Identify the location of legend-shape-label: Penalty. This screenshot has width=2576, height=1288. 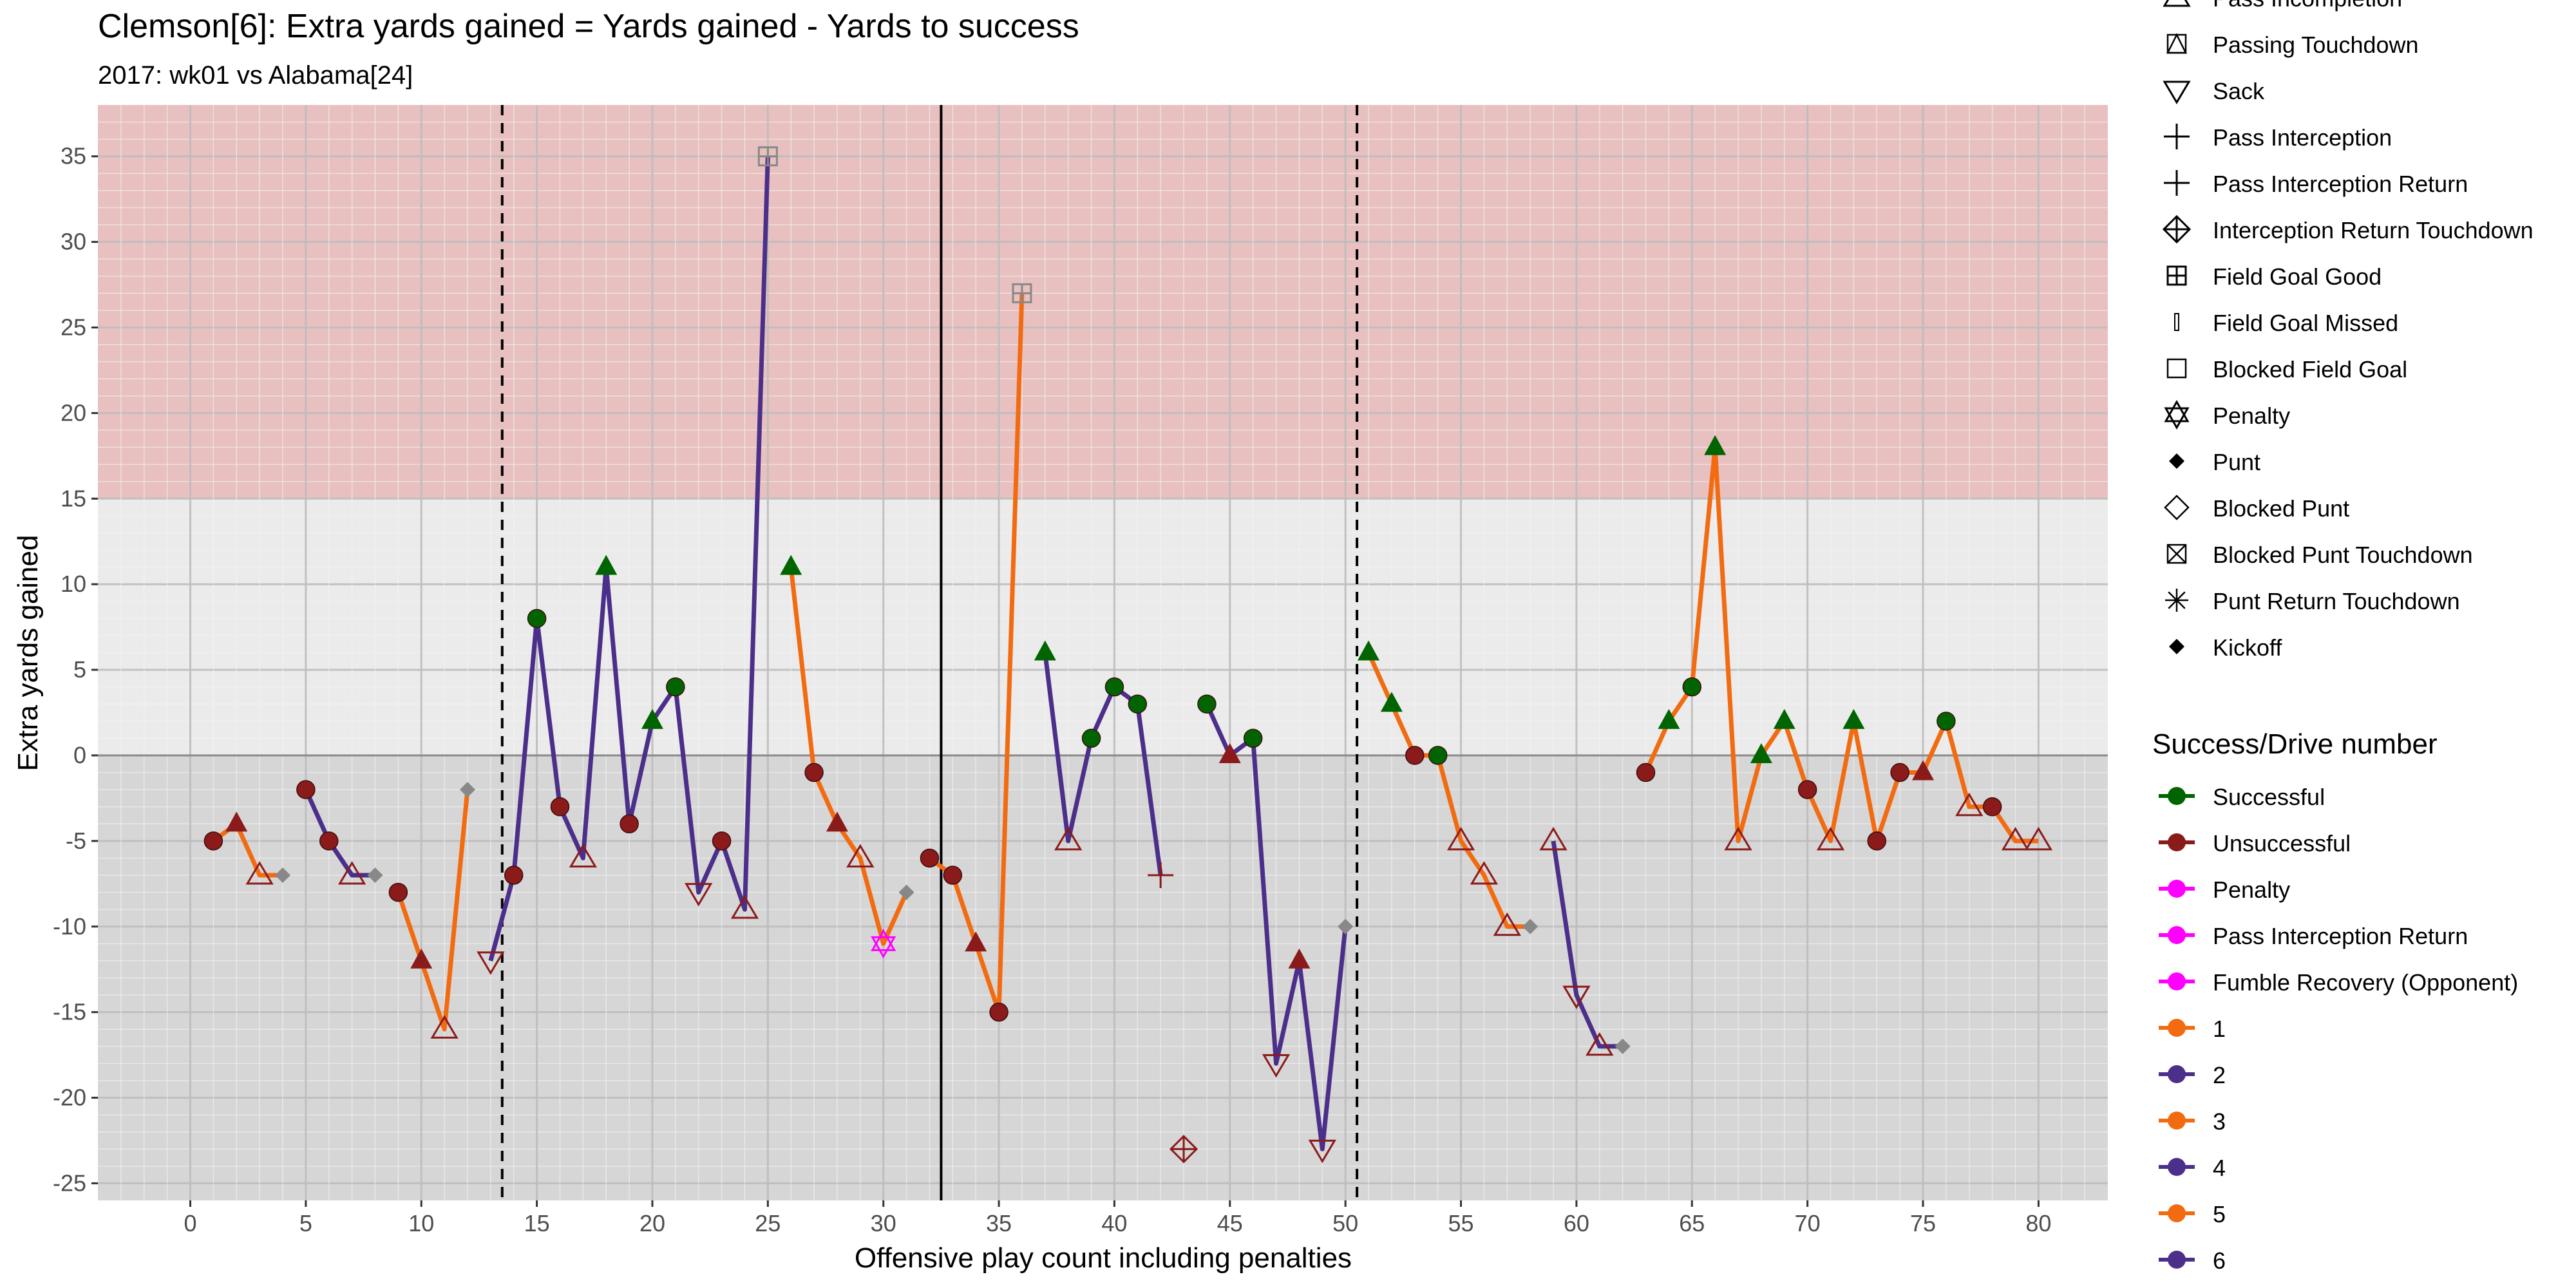
(2251, 415).